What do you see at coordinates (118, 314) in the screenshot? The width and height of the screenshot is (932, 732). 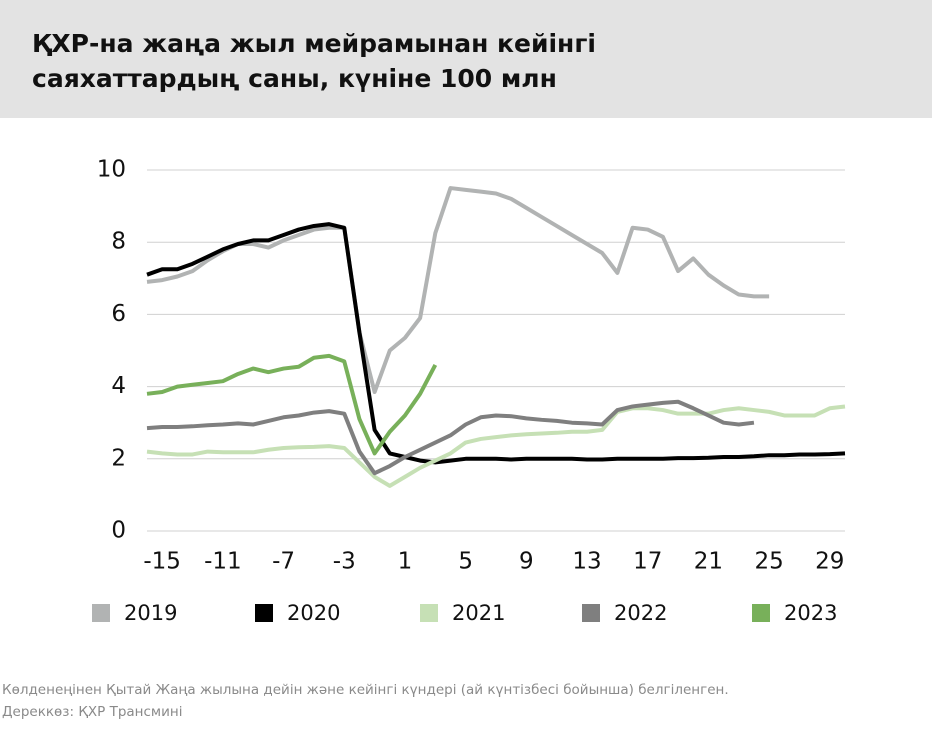 I see `y-tick-label: 6` at bounding box center [118, 314].